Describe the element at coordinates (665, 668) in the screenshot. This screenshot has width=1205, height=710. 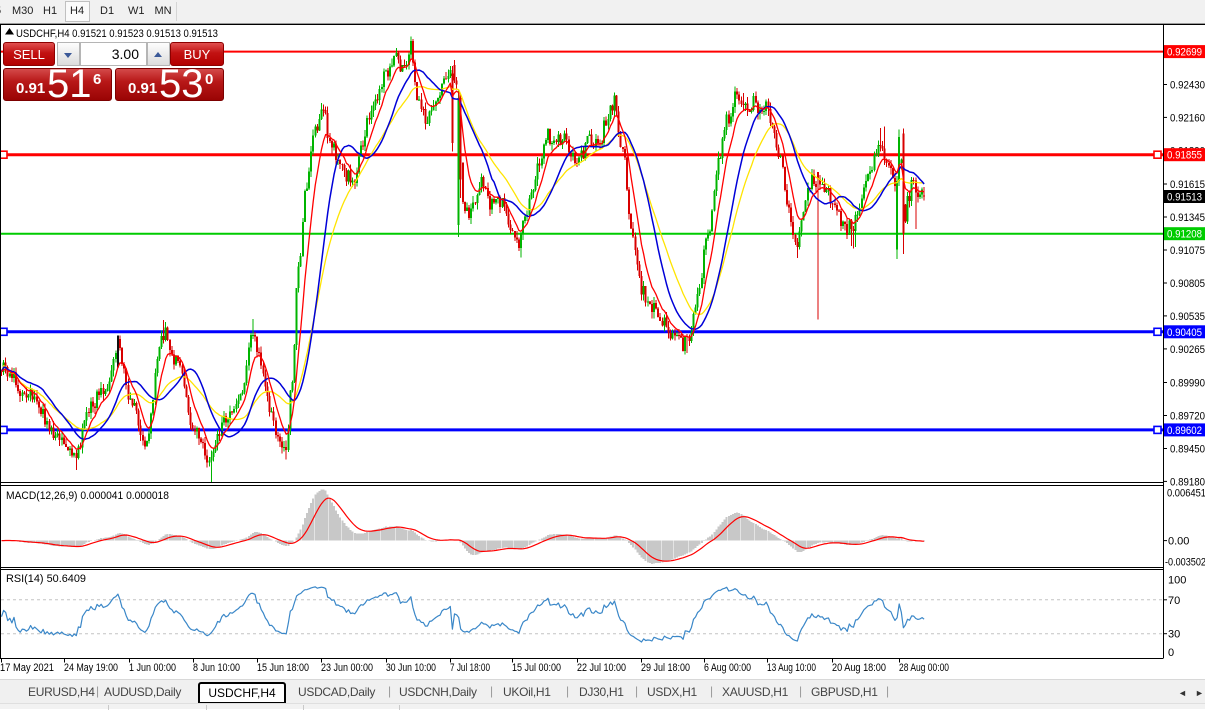
I see `svg-text: 29 Jul 18:00` at that location.